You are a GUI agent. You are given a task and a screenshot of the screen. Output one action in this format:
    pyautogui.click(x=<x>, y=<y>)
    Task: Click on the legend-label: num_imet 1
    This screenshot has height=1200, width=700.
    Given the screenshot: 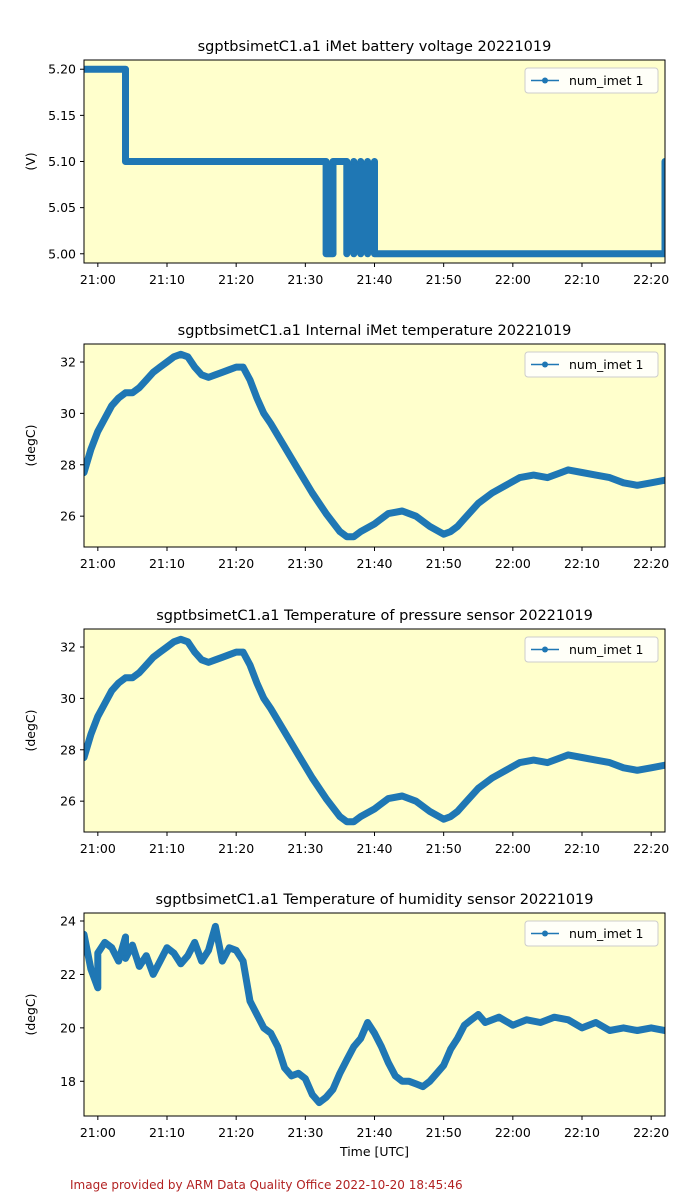 What is the action you would take?
    pyautogui.click(x=606, y=80)
    